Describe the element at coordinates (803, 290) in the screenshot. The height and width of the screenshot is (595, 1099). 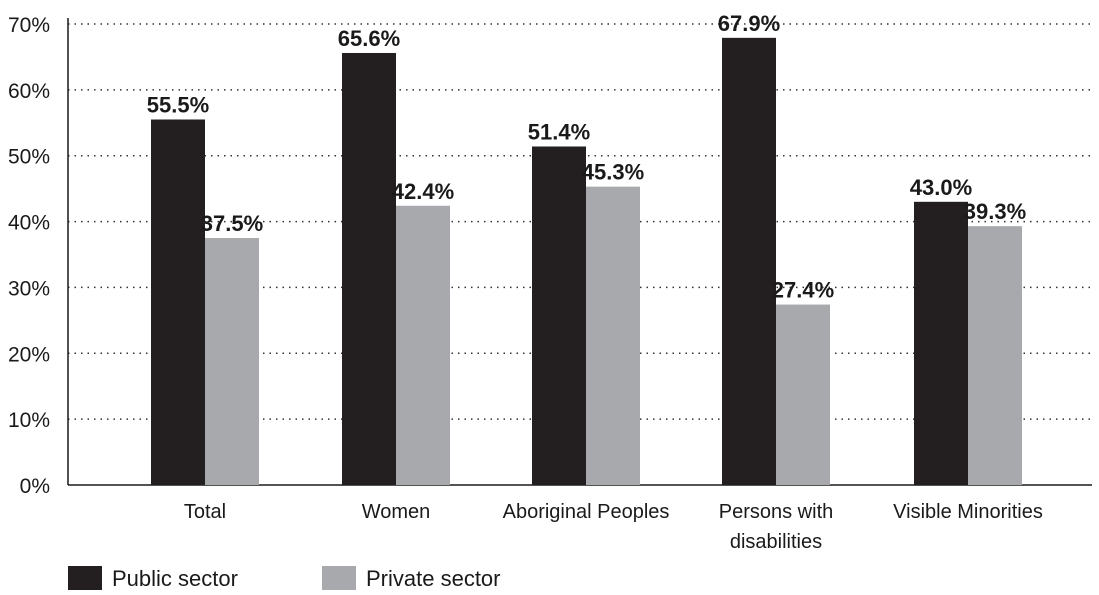
I see `data-label: 27.4%` at that location.